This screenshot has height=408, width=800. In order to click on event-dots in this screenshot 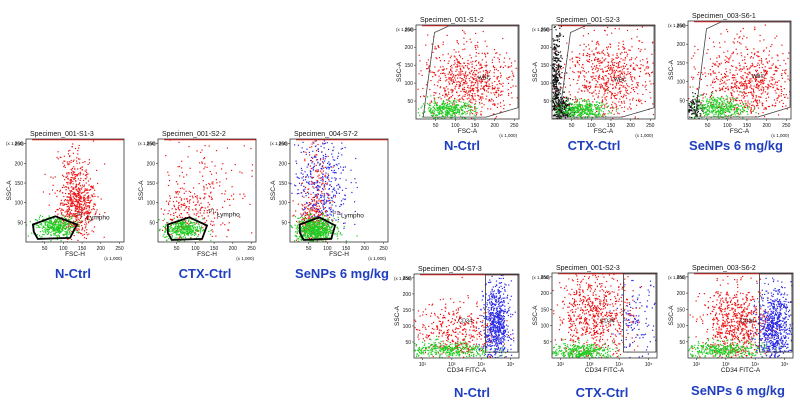, I will do `click(603, 72)`.